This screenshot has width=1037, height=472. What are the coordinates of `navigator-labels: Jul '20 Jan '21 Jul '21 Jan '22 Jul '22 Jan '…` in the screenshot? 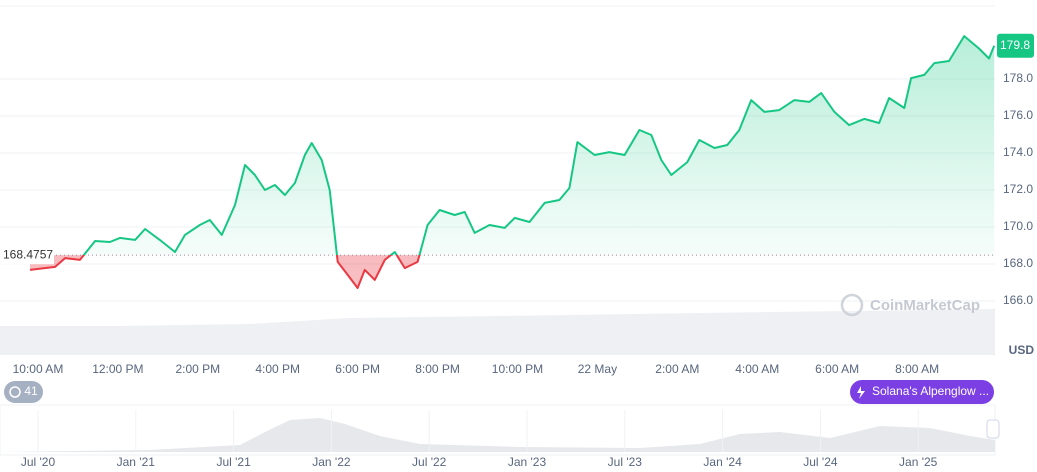 It's located at (479, 439).